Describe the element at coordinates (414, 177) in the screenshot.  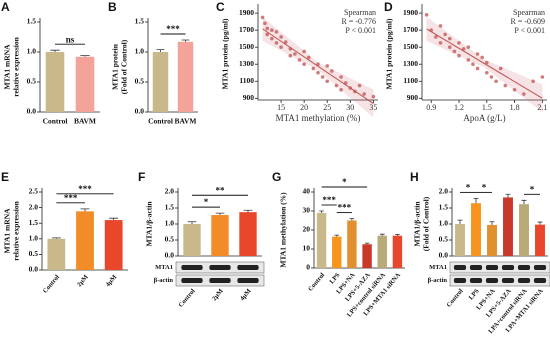
I see `panel-letter: H` at that location.